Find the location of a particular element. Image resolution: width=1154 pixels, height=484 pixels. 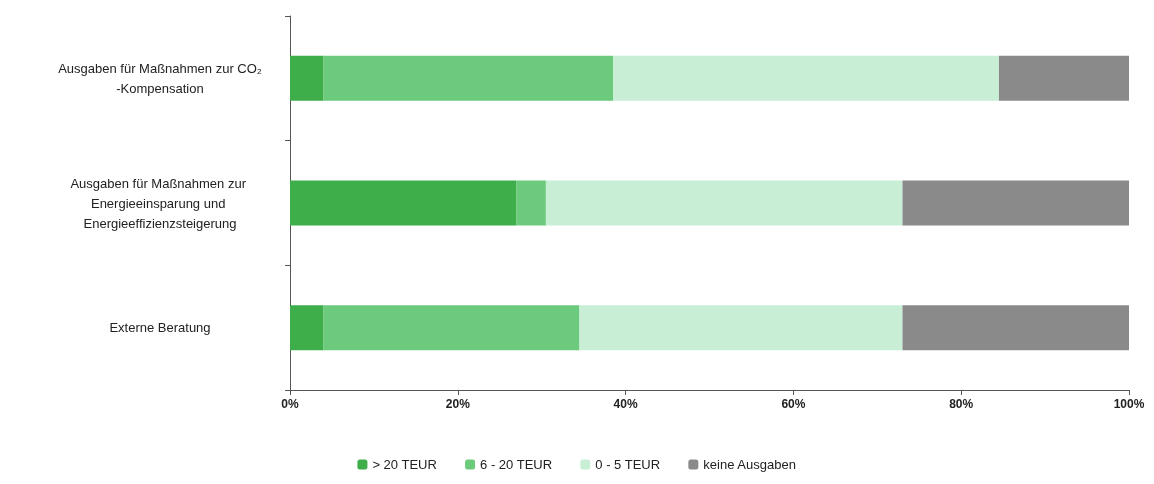

legend-label: 6 - 20 TEUR is located at coordinates (516, 464).